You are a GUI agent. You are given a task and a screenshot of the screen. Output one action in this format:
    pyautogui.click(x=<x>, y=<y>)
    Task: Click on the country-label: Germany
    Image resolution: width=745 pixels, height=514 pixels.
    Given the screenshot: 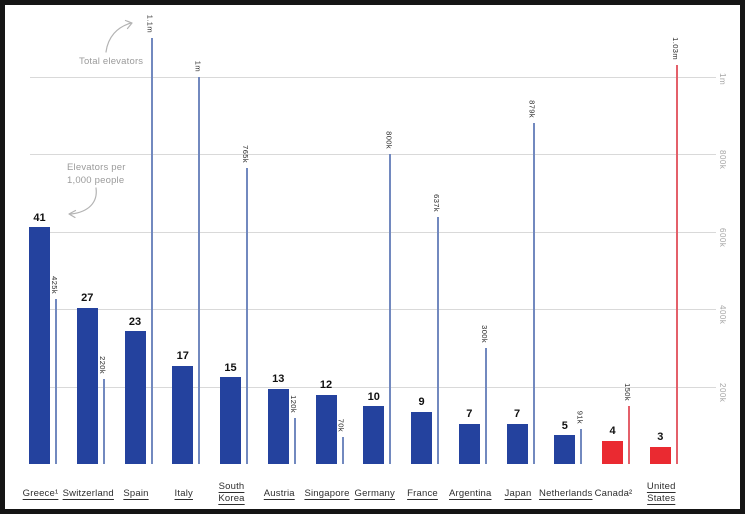 What is the action you would take?
    pyautogui.click(x=375, y=494)
    